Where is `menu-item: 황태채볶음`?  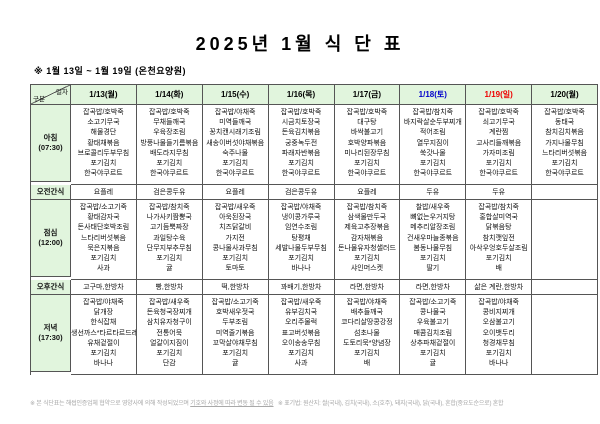
menu-item: 황태채볶음 is located at coordinates (103, 143).